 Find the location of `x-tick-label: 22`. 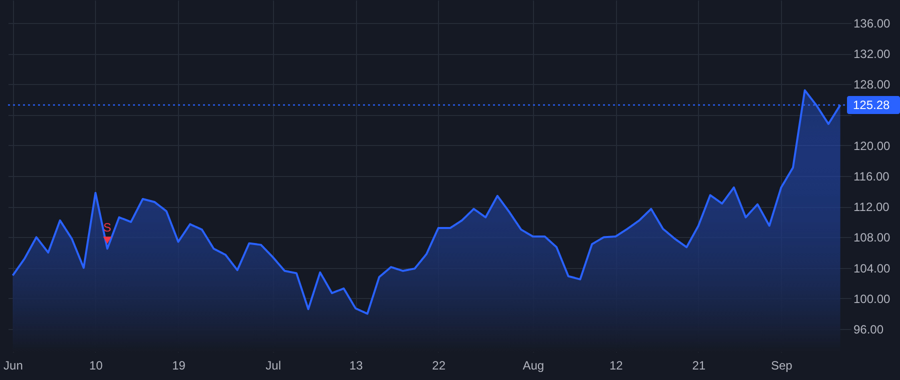

x-tick-label: 22 is located at coordinates (439, 365).